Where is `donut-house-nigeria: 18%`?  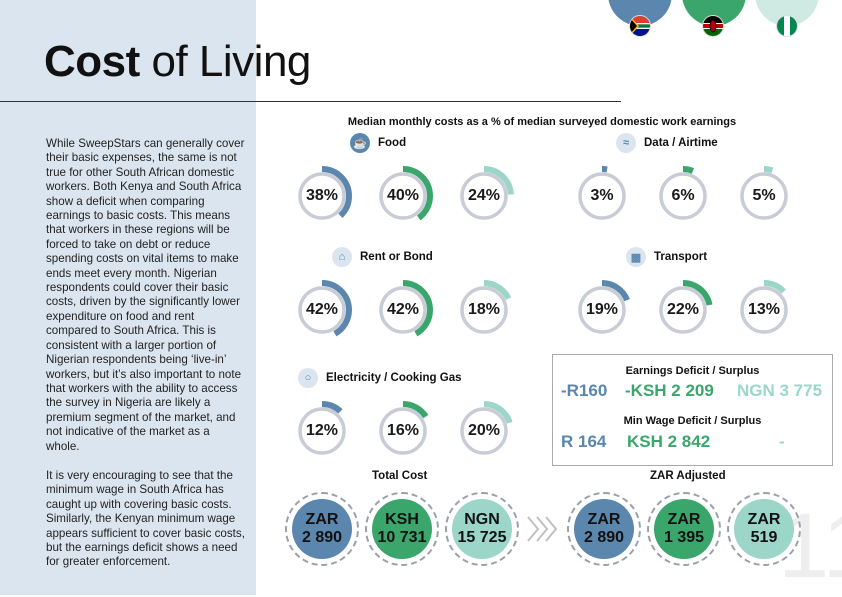 donut-house-nigeria: 18% is located at coordinates (484, 310).